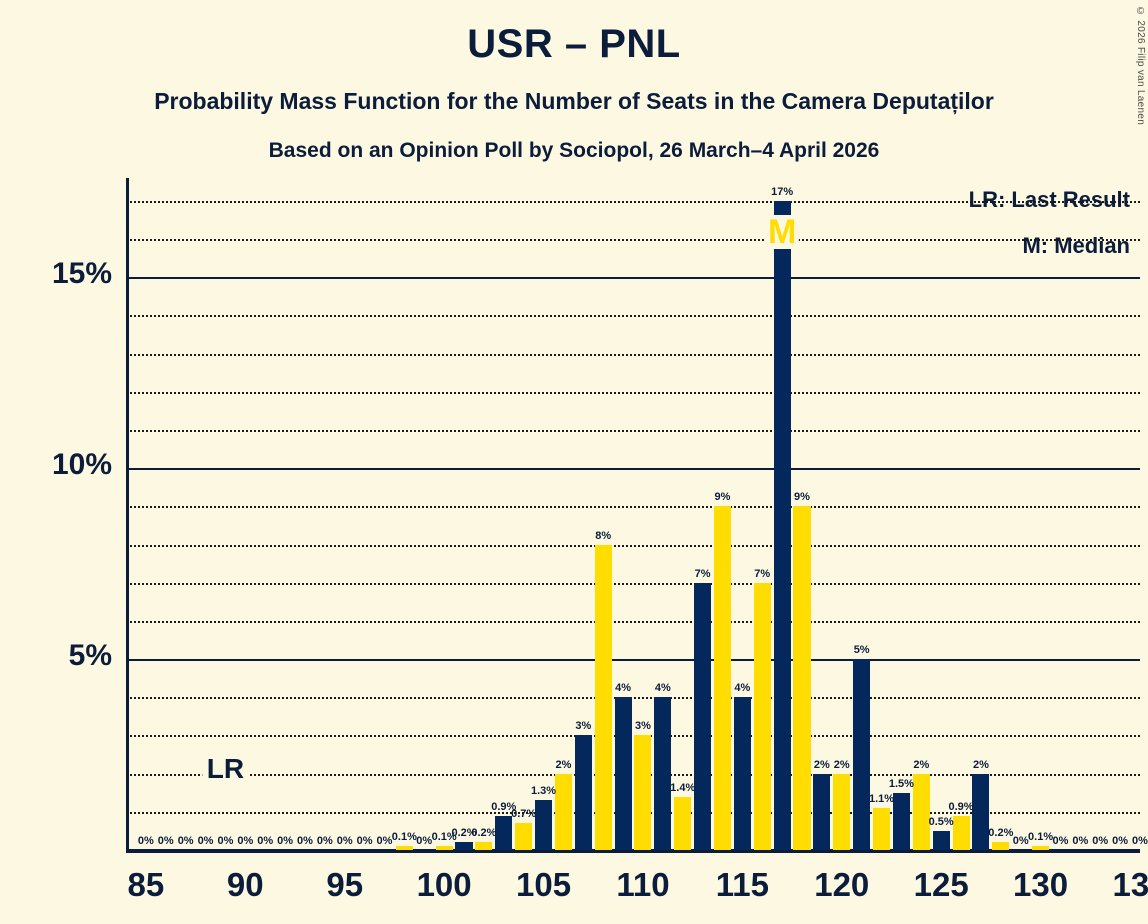 Image resolution: width=1148 pixels, height=924 pixels. Describe the element at coordinates (384, 841) in the screenshot. I see `bar-label-seat-97: 0%` at that location.